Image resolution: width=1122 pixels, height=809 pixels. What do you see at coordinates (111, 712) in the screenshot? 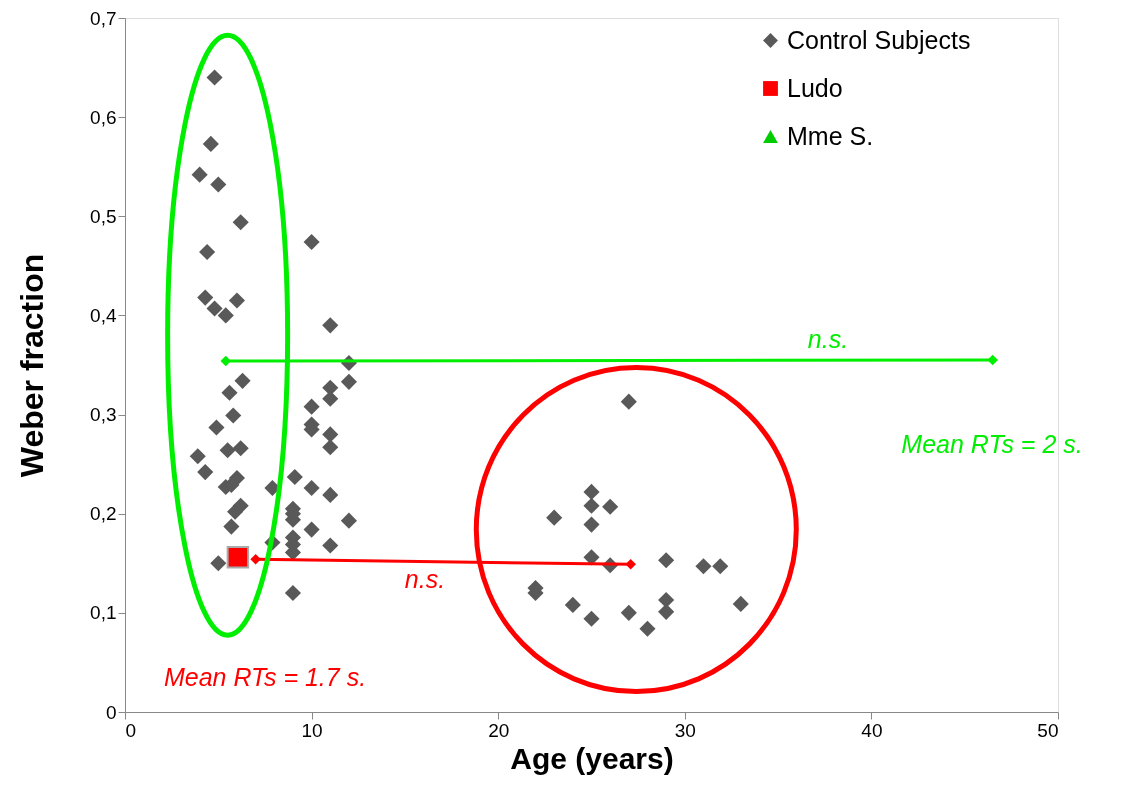
I see `y-tick-label: 0` at bounding box center [111, 712].